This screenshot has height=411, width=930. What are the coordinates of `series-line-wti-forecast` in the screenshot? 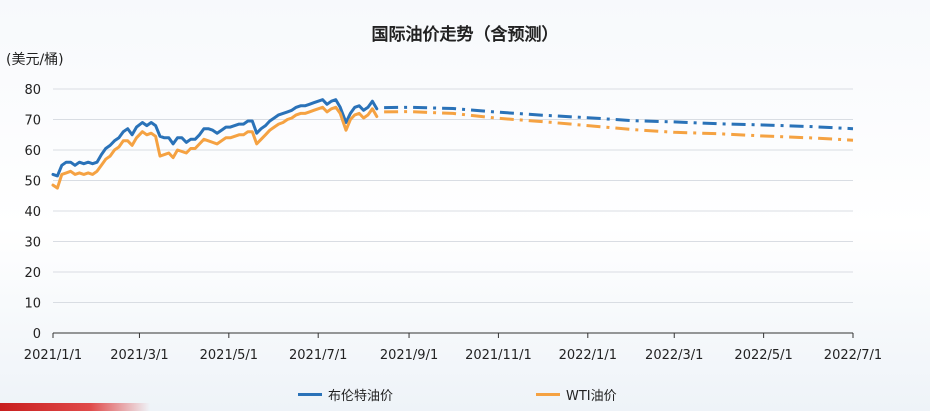 It's located at (619, 126).